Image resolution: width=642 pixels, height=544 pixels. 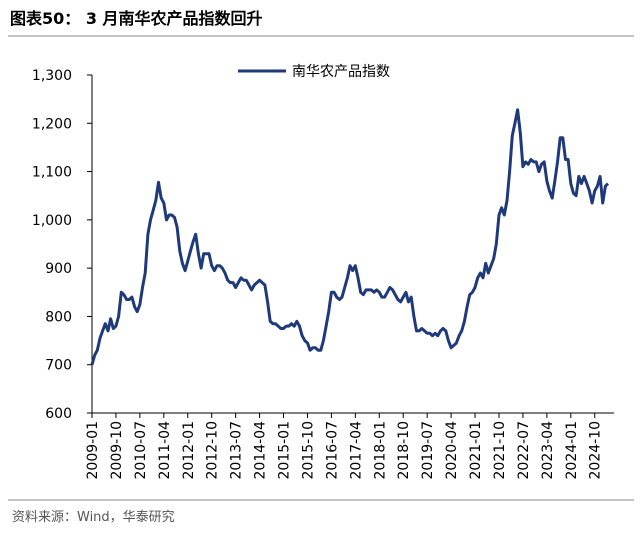 I want to click on x-tick-label: 2022-07, so click(x=524, y=450).